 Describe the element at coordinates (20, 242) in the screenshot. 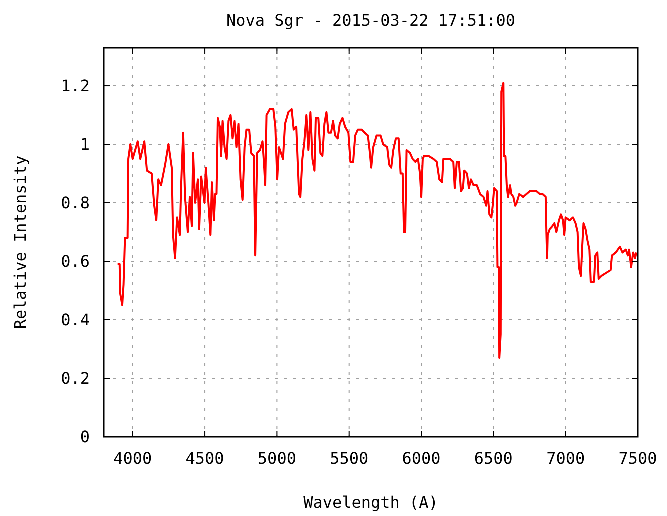

I see `y-axis-title: Relative Intensity` at that location.